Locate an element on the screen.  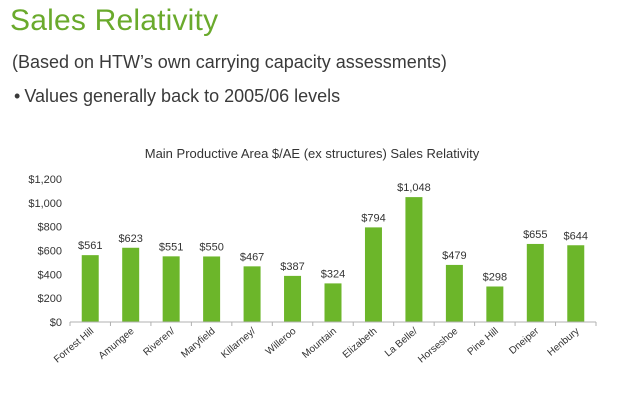
category-label: Dneiper is located at coordinates (524, 340).